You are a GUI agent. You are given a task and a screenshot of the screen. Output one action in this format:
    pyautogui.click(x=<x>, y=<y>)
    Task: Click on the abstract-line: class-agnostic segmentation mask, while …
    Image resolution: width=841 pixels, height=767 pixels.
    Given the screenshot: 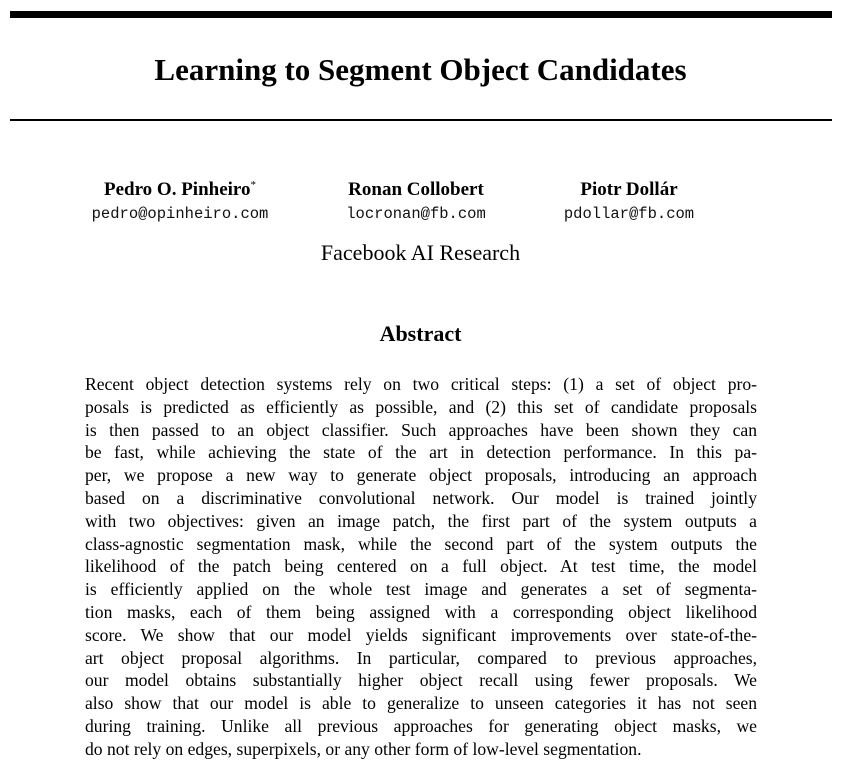 What is the action you would take?
    pyautogui.click(x=421, y=543)
    